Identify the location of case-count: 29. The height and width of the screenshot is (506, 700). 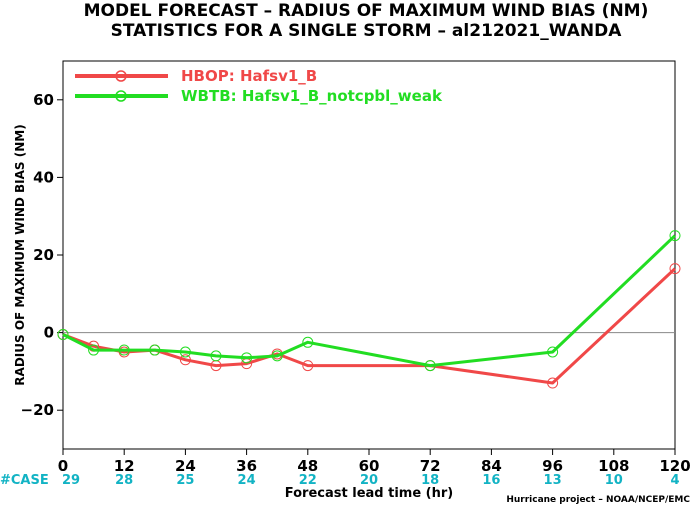
(71, 480).